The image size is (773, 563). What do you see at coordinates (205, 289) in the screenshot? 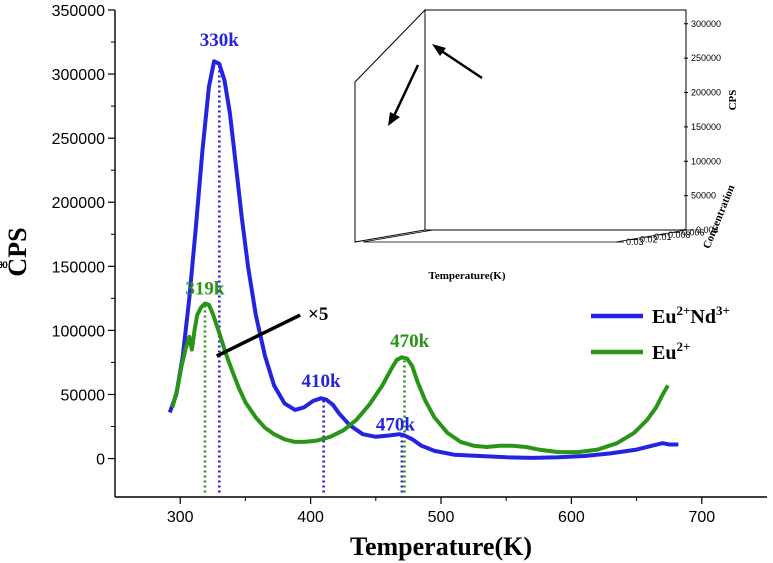
I see `peak-annotation: 319k` at bounding box center [205, 289].